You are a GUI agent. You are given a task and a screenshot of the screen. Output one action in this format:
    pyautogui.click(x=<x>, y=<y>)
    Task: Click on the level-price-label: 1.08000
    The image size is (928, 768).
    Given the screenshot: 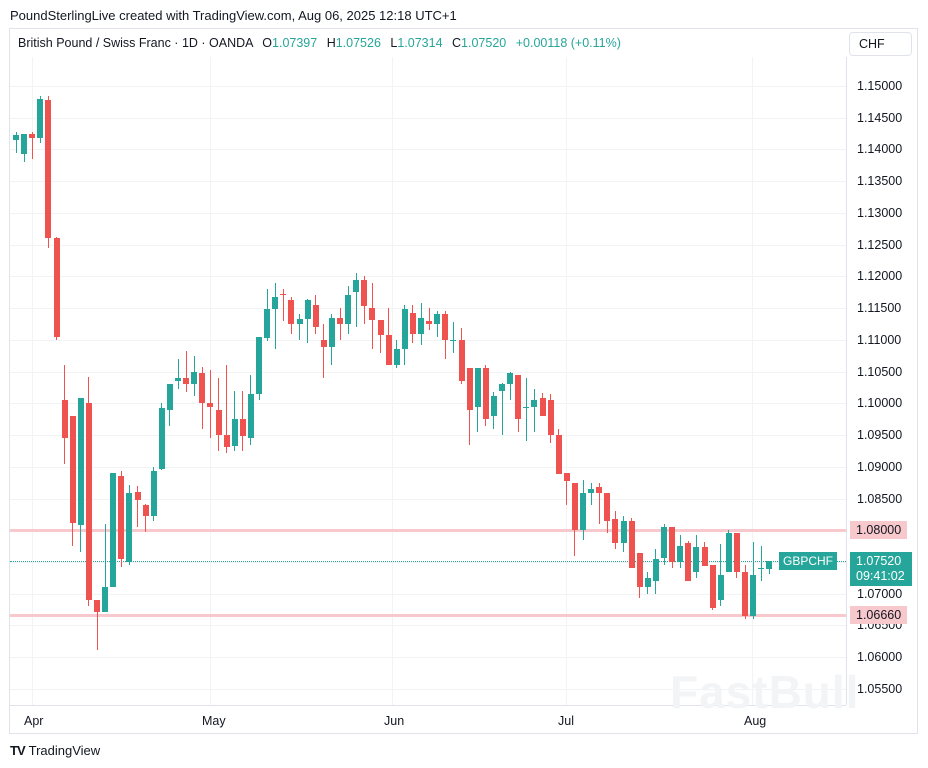 What is the action you would take?
    pyautogui.click(x=879, y=530)
    